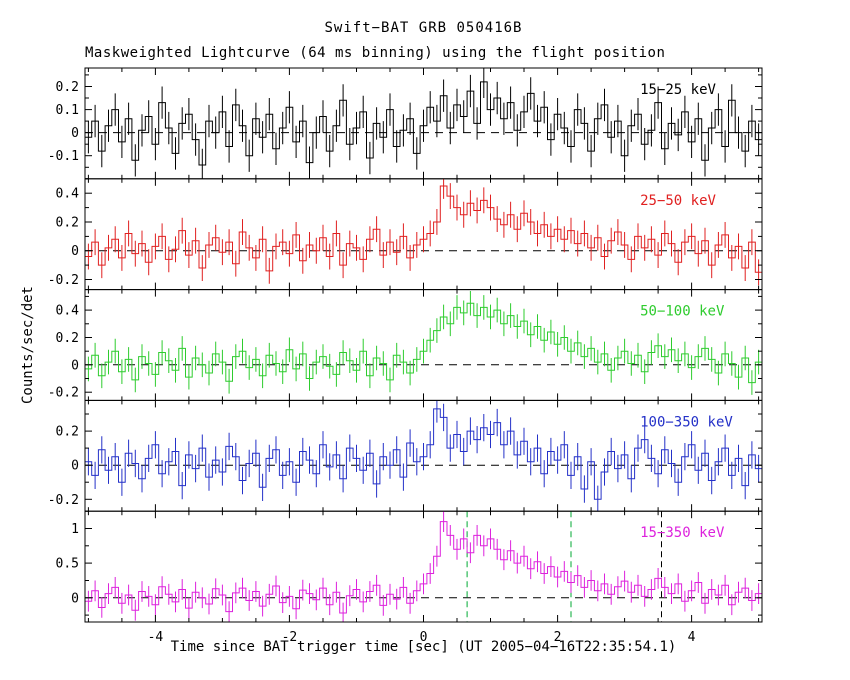 The image size is (850, 680). Describe the element at coordinates (682, 533) in the screenshot. I see `svg-text: 15−350 keV` at that location.